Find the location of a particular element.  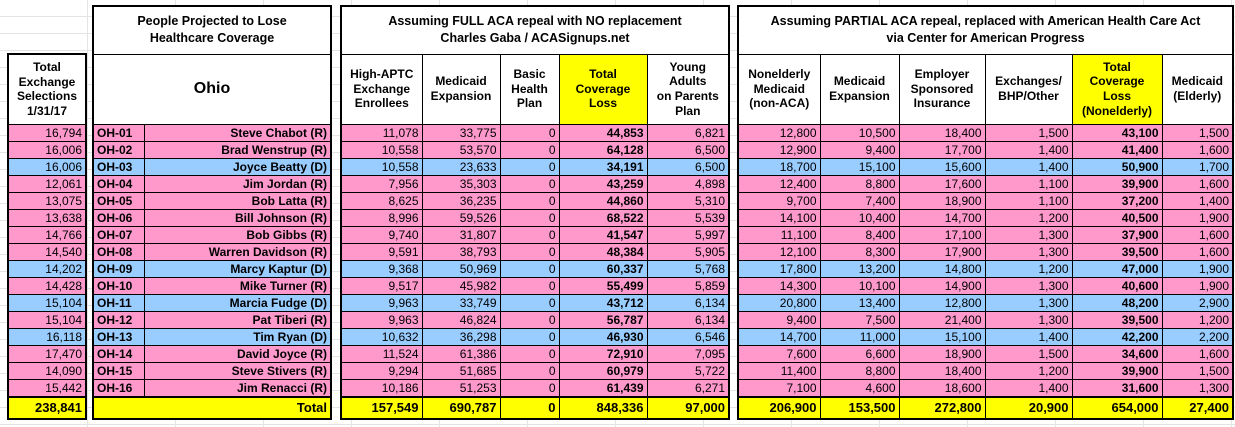

cell-exchange-selections: 16,794 is located at coordinates (47, 132).